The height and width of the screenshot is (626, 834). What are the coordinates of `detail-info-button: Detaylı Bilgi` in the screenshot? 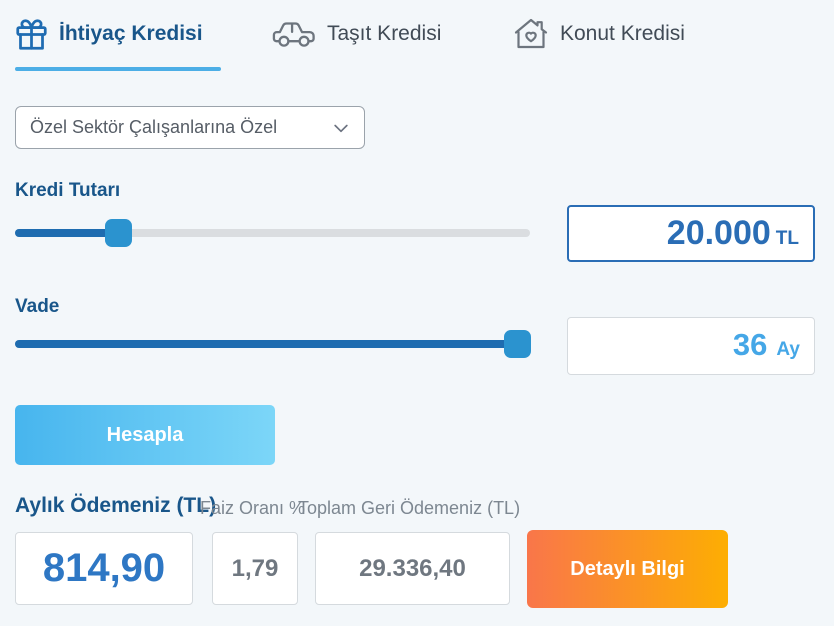 It's located at (627, 569).